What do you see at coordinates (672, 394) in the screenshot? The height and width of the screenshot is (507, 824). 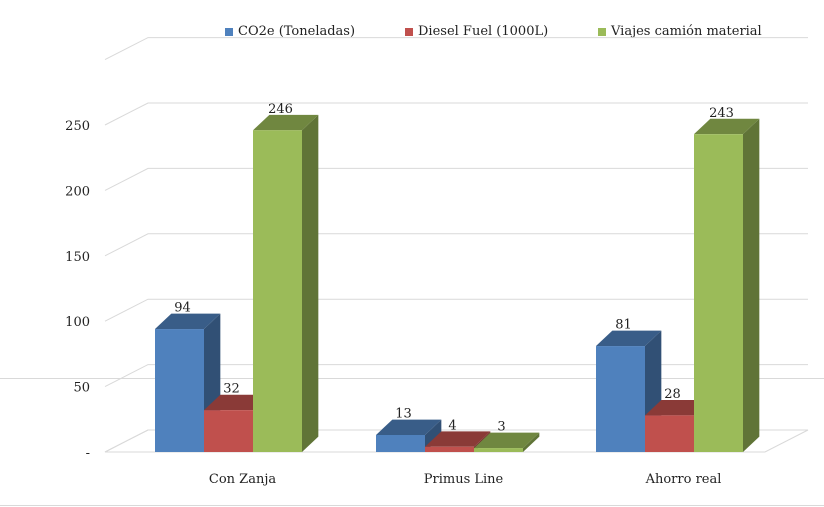 I see `data-label: 28` at bounding box center [672, 394].